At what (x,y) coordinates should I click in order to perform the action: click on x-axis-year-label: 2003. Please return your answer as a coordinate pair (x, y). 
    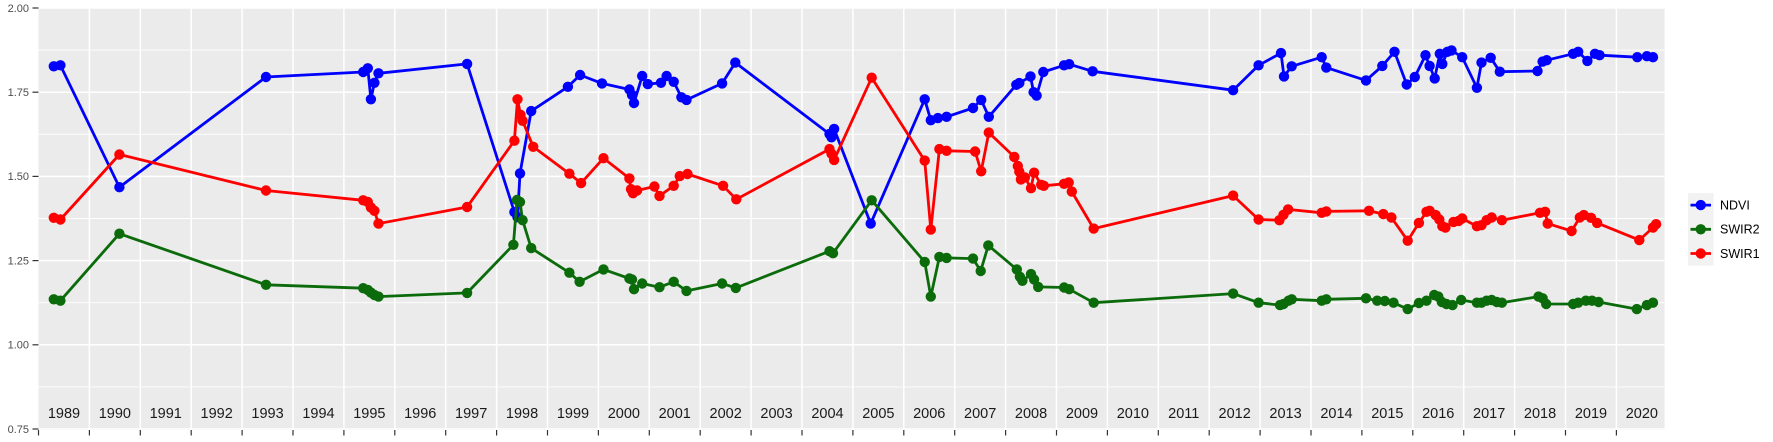
    Looking at the image, I should click on (776, 414).